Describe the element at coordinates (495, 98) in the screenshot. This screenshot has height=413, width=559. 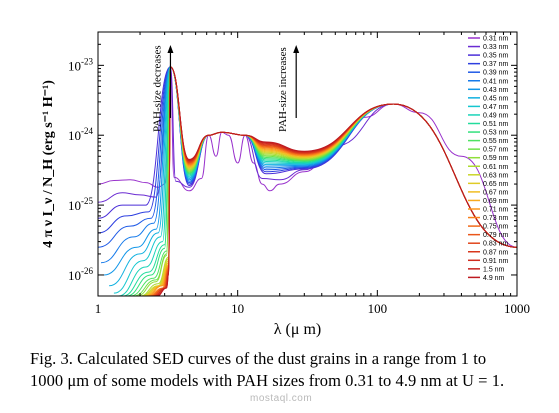
I see `legend-label: 0.45 nm` at that location.